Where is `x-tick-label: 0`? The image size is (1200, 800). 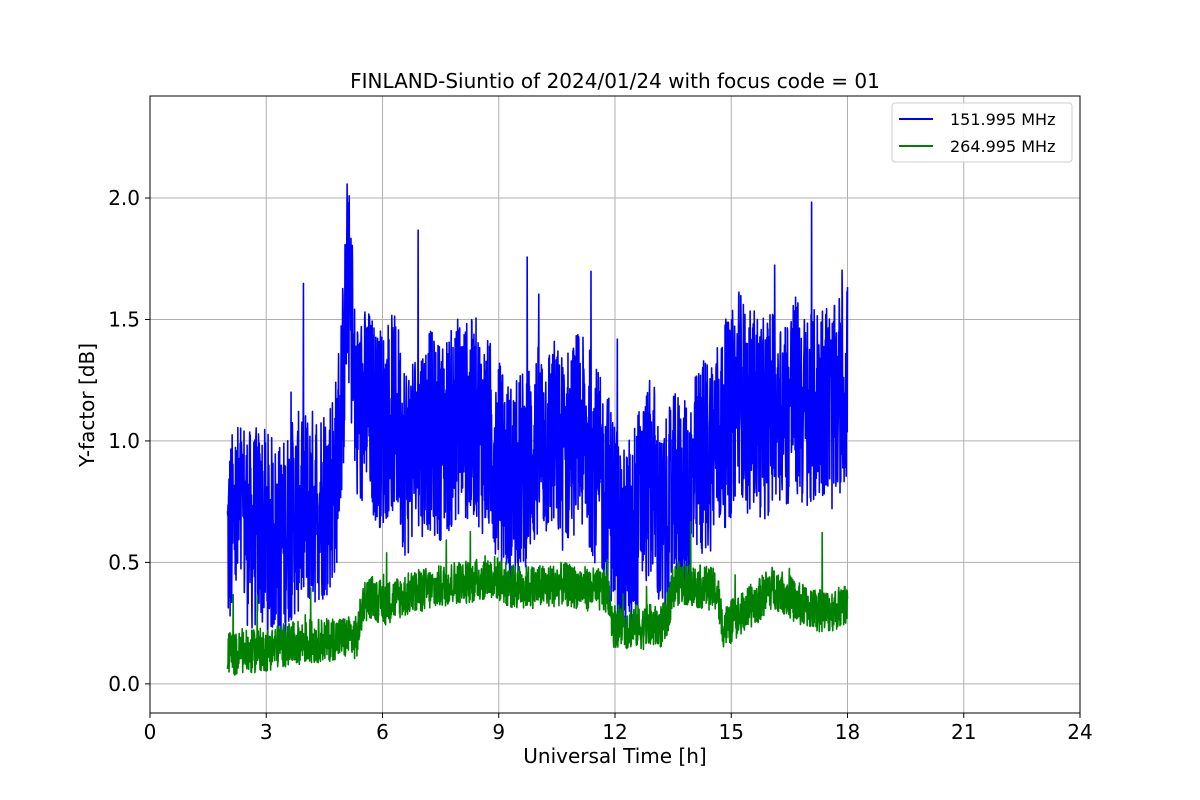
x-tick-label: 0 is located at coordinates (150, 732).